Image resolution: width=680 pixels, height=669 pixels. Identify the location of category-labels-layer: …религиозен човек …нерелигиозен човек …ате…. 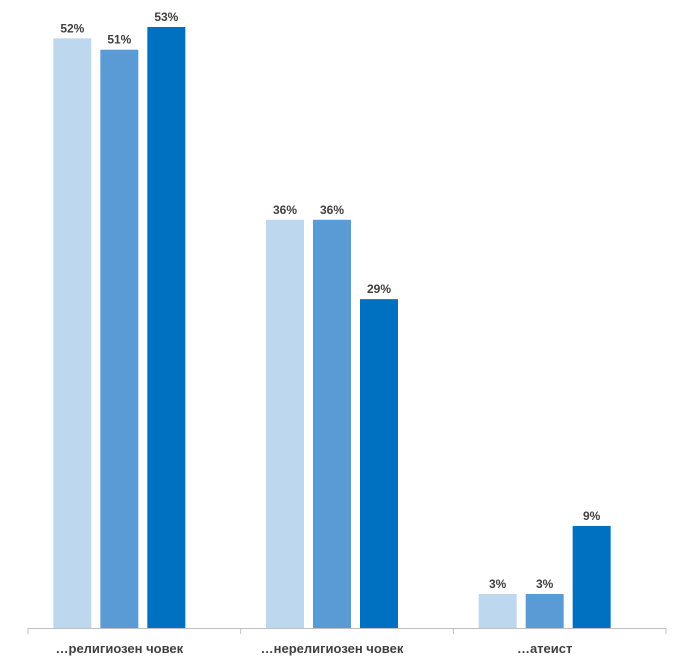
(314, 648).